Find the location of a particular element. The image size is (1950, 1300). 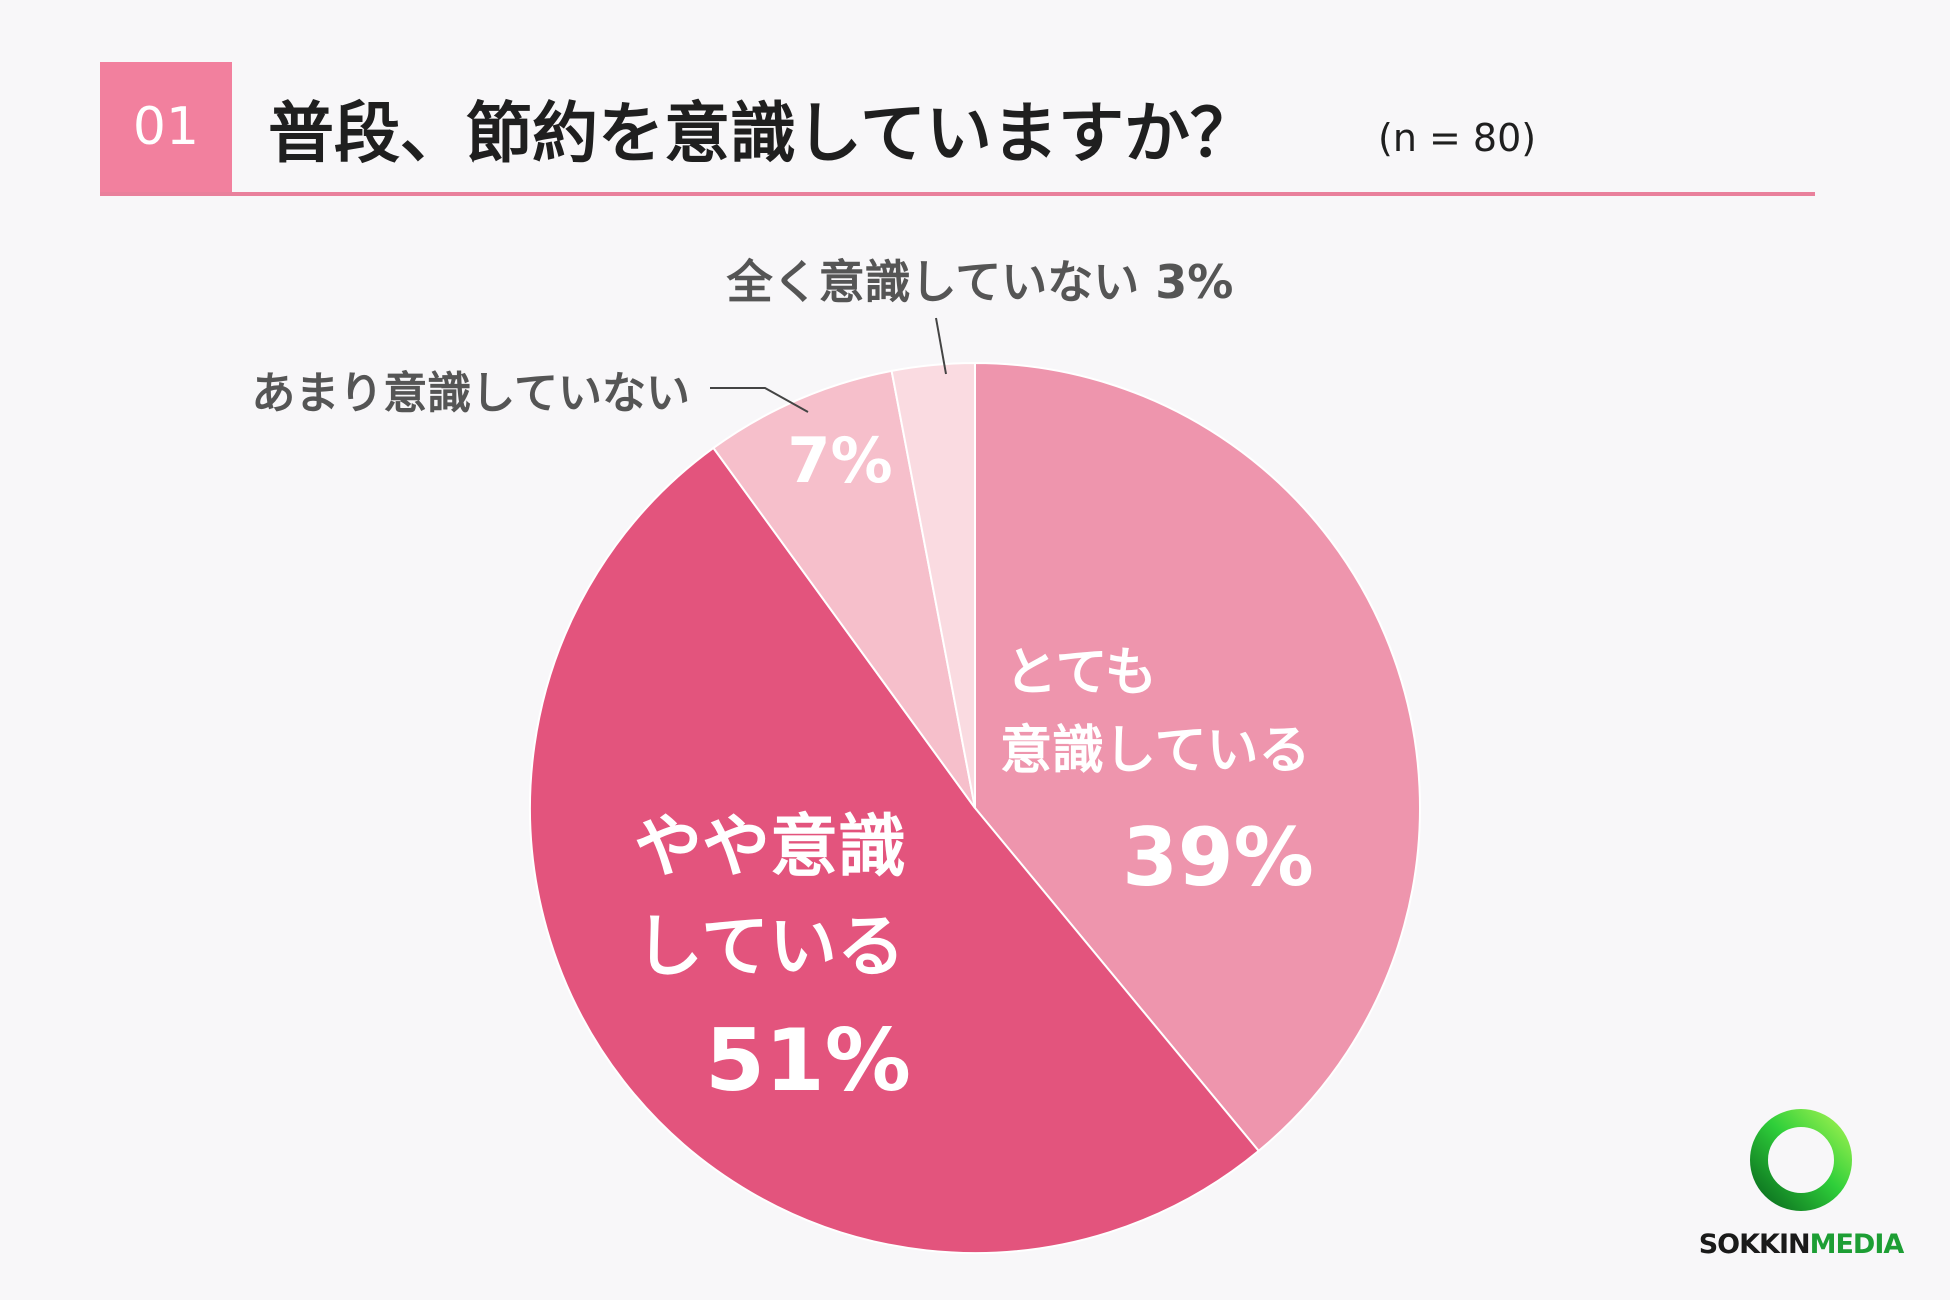

logo-wordmark: SOKKINMEDIA is located at coordinates (1801, 1244).